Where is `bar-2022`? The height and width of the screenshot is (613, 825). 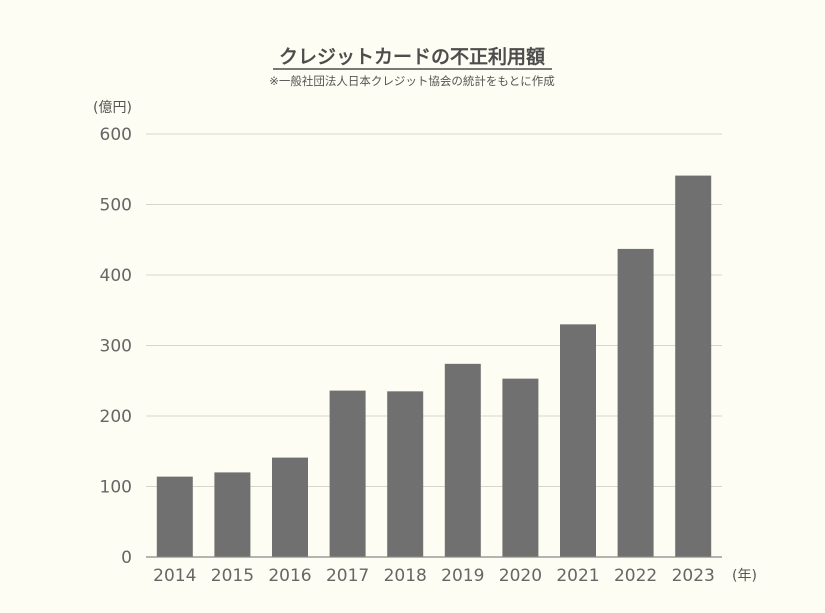
bar-2022 is located at coordinates (635, 403).